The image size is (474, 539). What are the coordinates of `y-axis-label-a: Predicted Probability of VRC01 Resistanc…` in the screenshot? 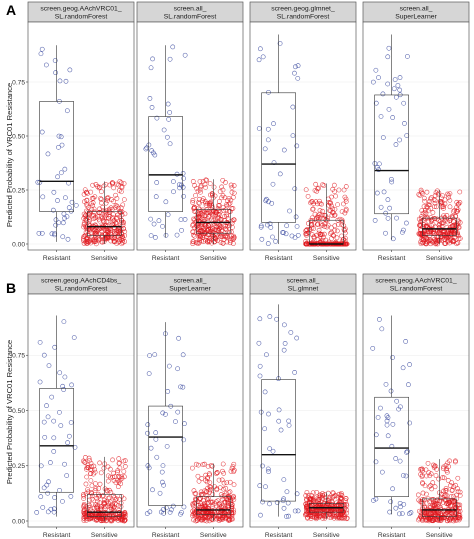 It's located at (9, 155).